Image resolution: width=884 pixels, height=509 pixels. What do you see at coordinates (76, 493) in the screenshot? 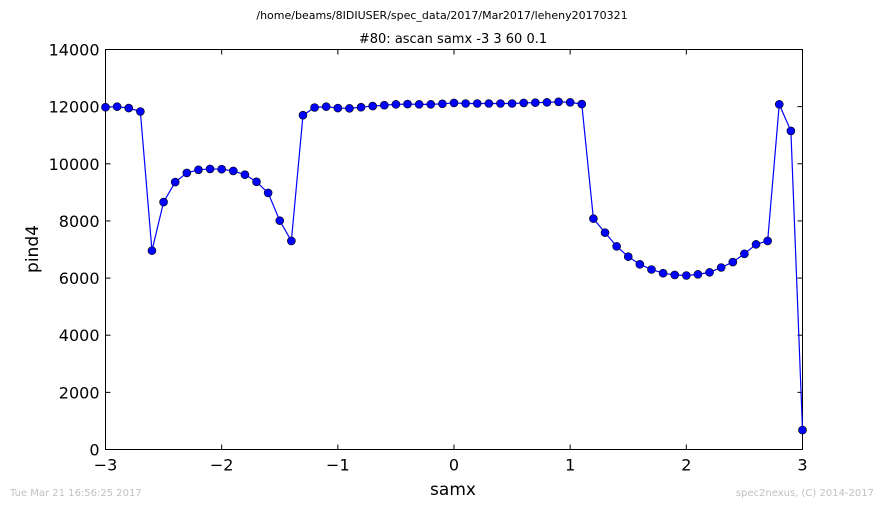
I see `footer-timestamp: Tue Mar 21 16:56:25 2017` at bounding box center [76, 493].